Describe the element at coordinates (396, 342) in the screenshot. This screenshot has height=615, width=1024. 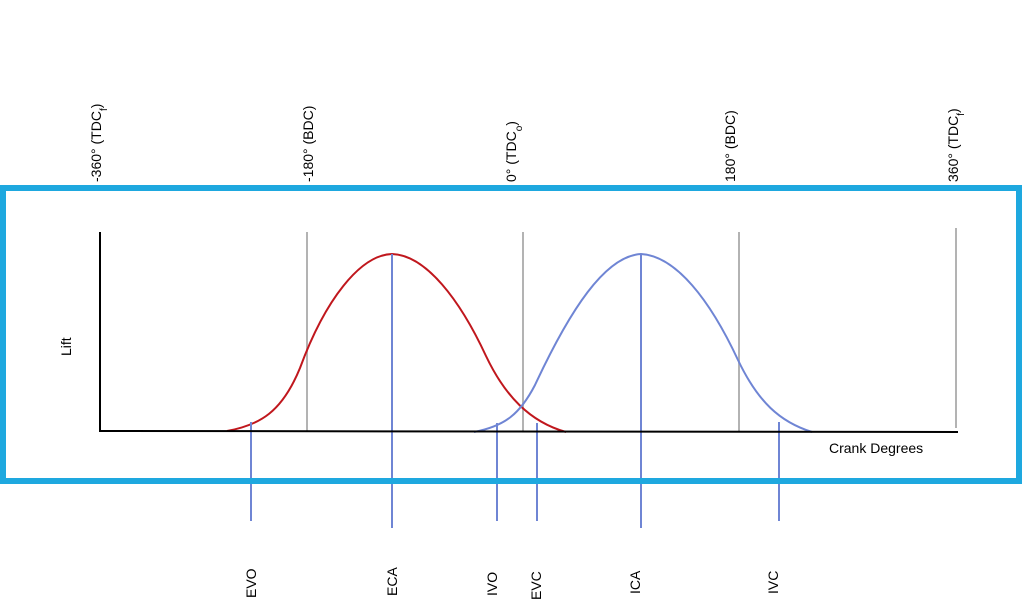
I see `exhaust-lift-curve` at that location.